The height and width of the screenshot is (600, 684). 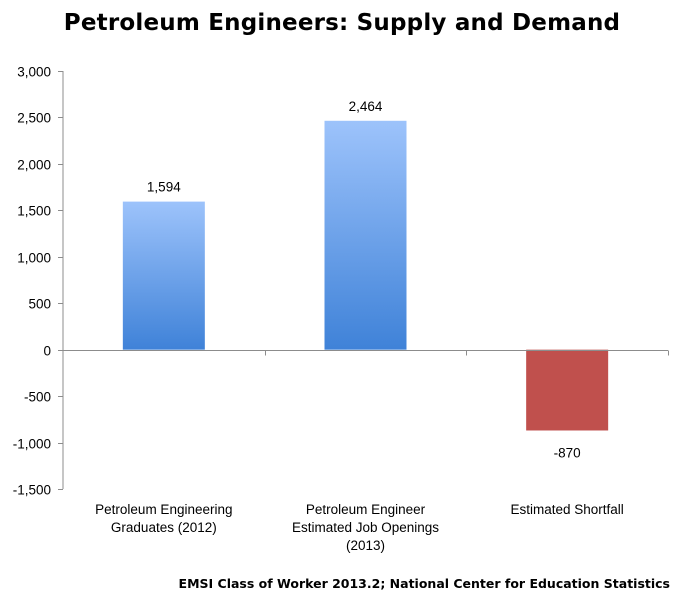 What do you see at coordinates (365, 527) in the screenshot?
I see `category-label: Estimated Job Openings` at bounding box center [365, 527].